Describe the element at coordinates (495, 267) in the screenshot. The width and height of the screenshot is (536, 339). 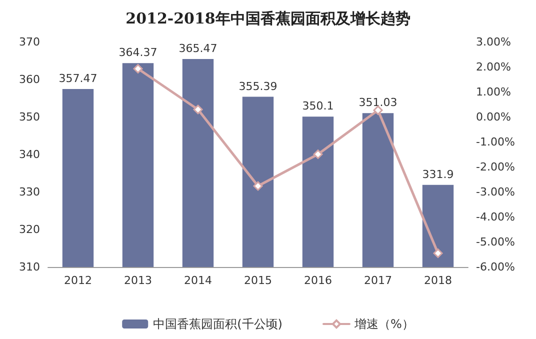
I see `y2-tick-label: -6.00%` at that location.